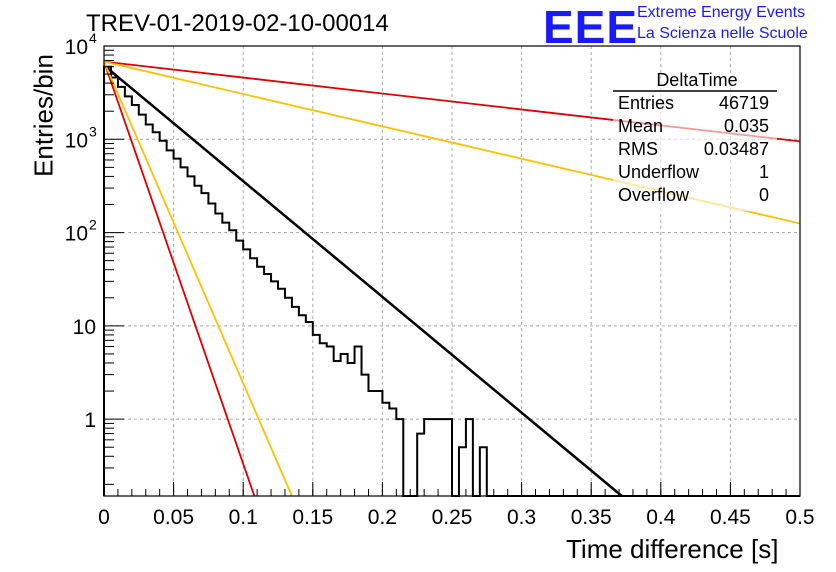 The image size is (836, 572). I want to click on stats-row-label: RMS, so click(638, 149).